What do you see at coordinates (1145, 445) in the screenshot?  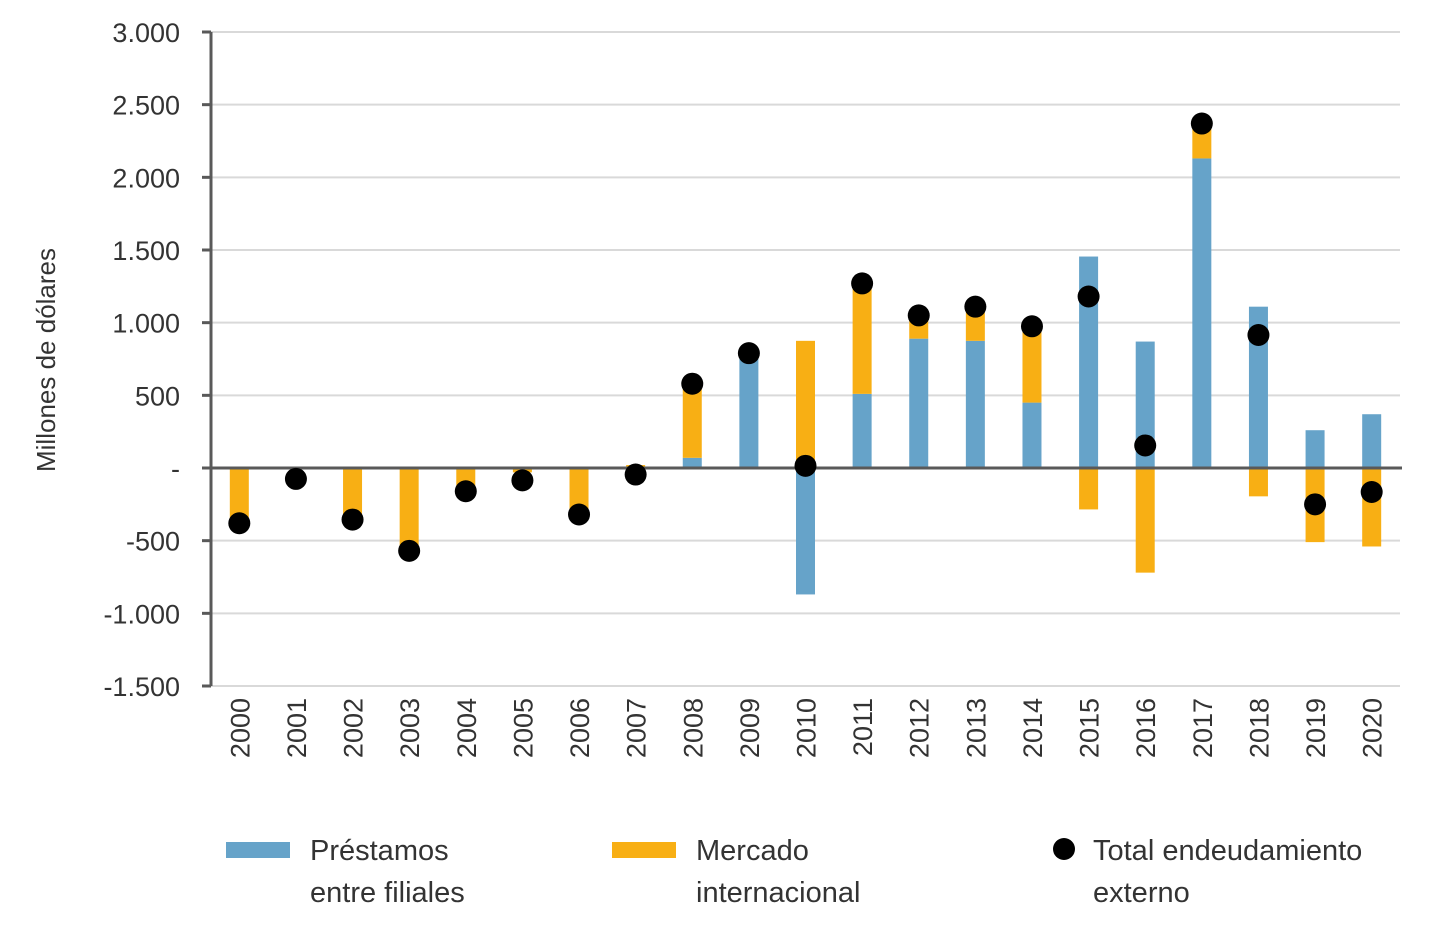 I see `dot-total-2016` at bounding box center [1145, 445].